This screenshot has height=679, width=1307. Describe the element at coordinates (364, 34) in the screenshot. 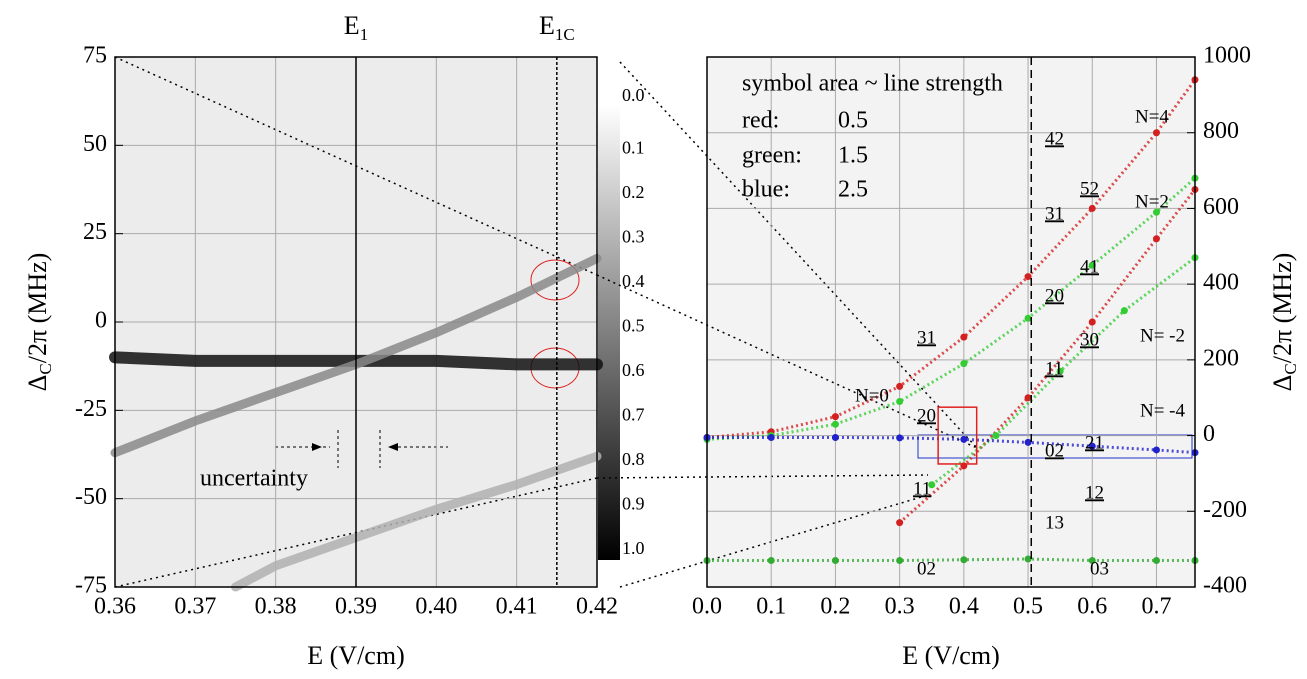

I see `vline-label-sub: 1` at that location.